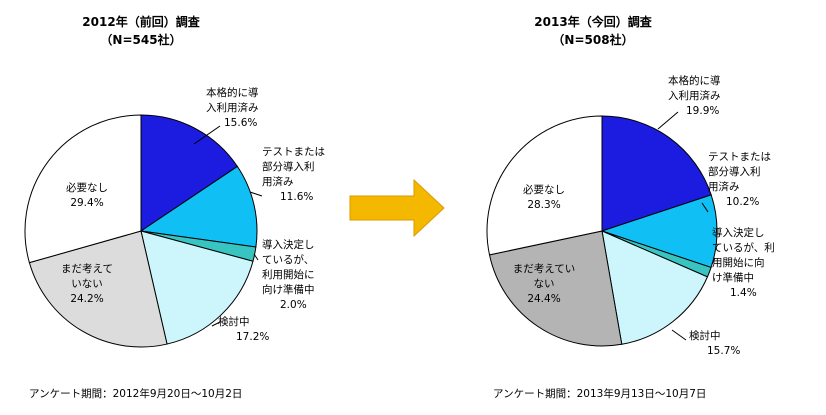  Describe the element at coordinates (592, 39) in the screenshot. I see `chart-subtitle: （N=508社）` at that location.